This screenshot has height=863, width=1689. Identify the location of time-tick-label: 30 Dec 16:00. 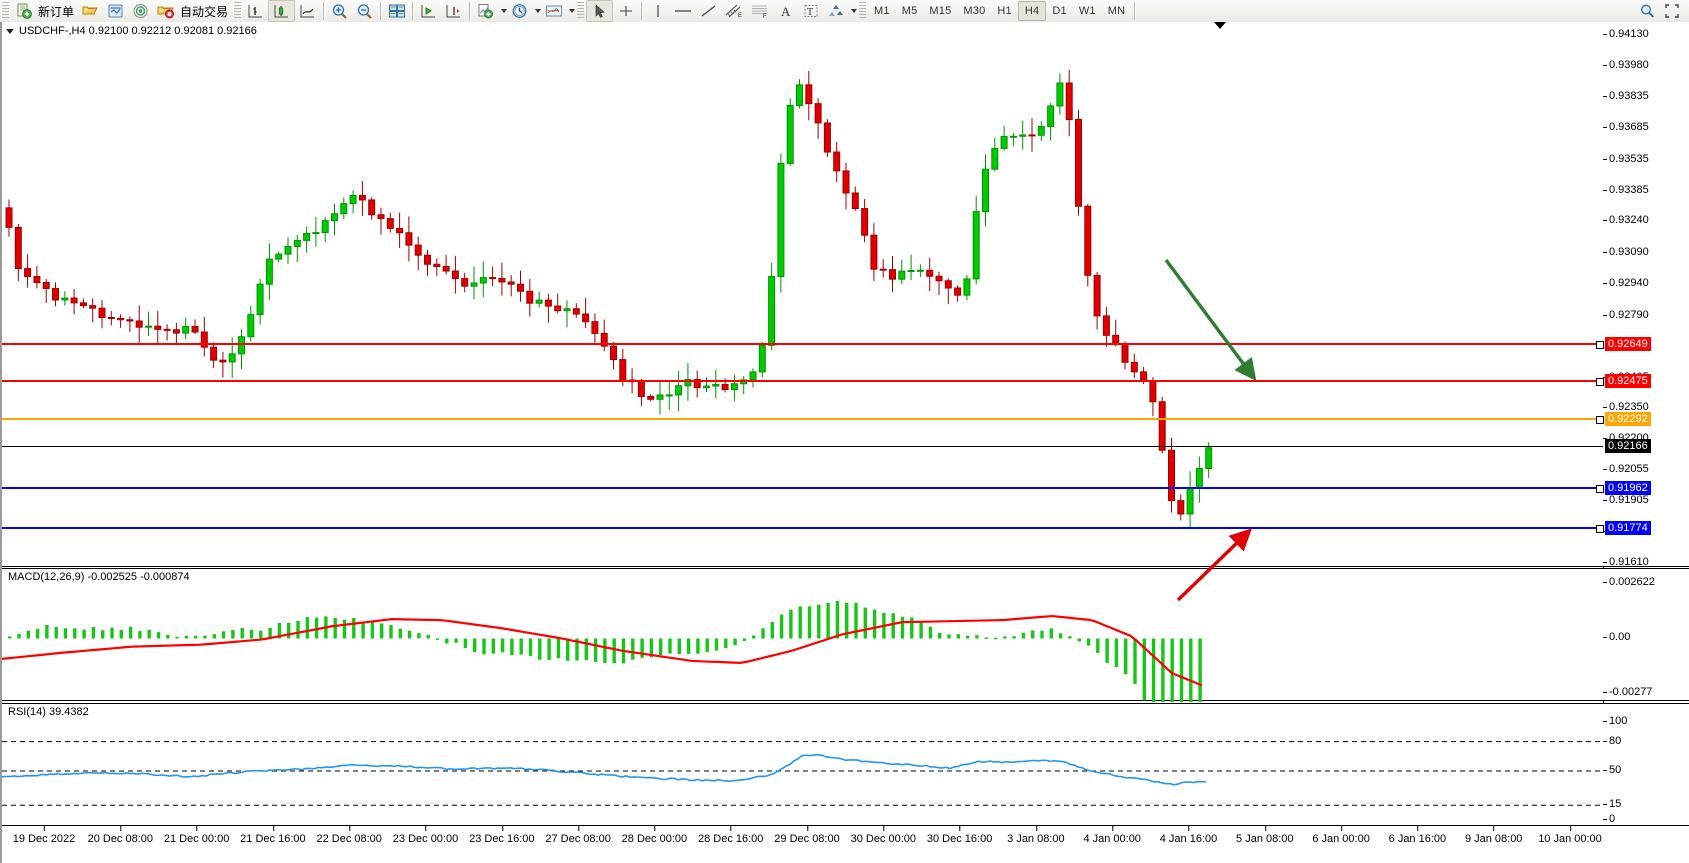
(959, 835).